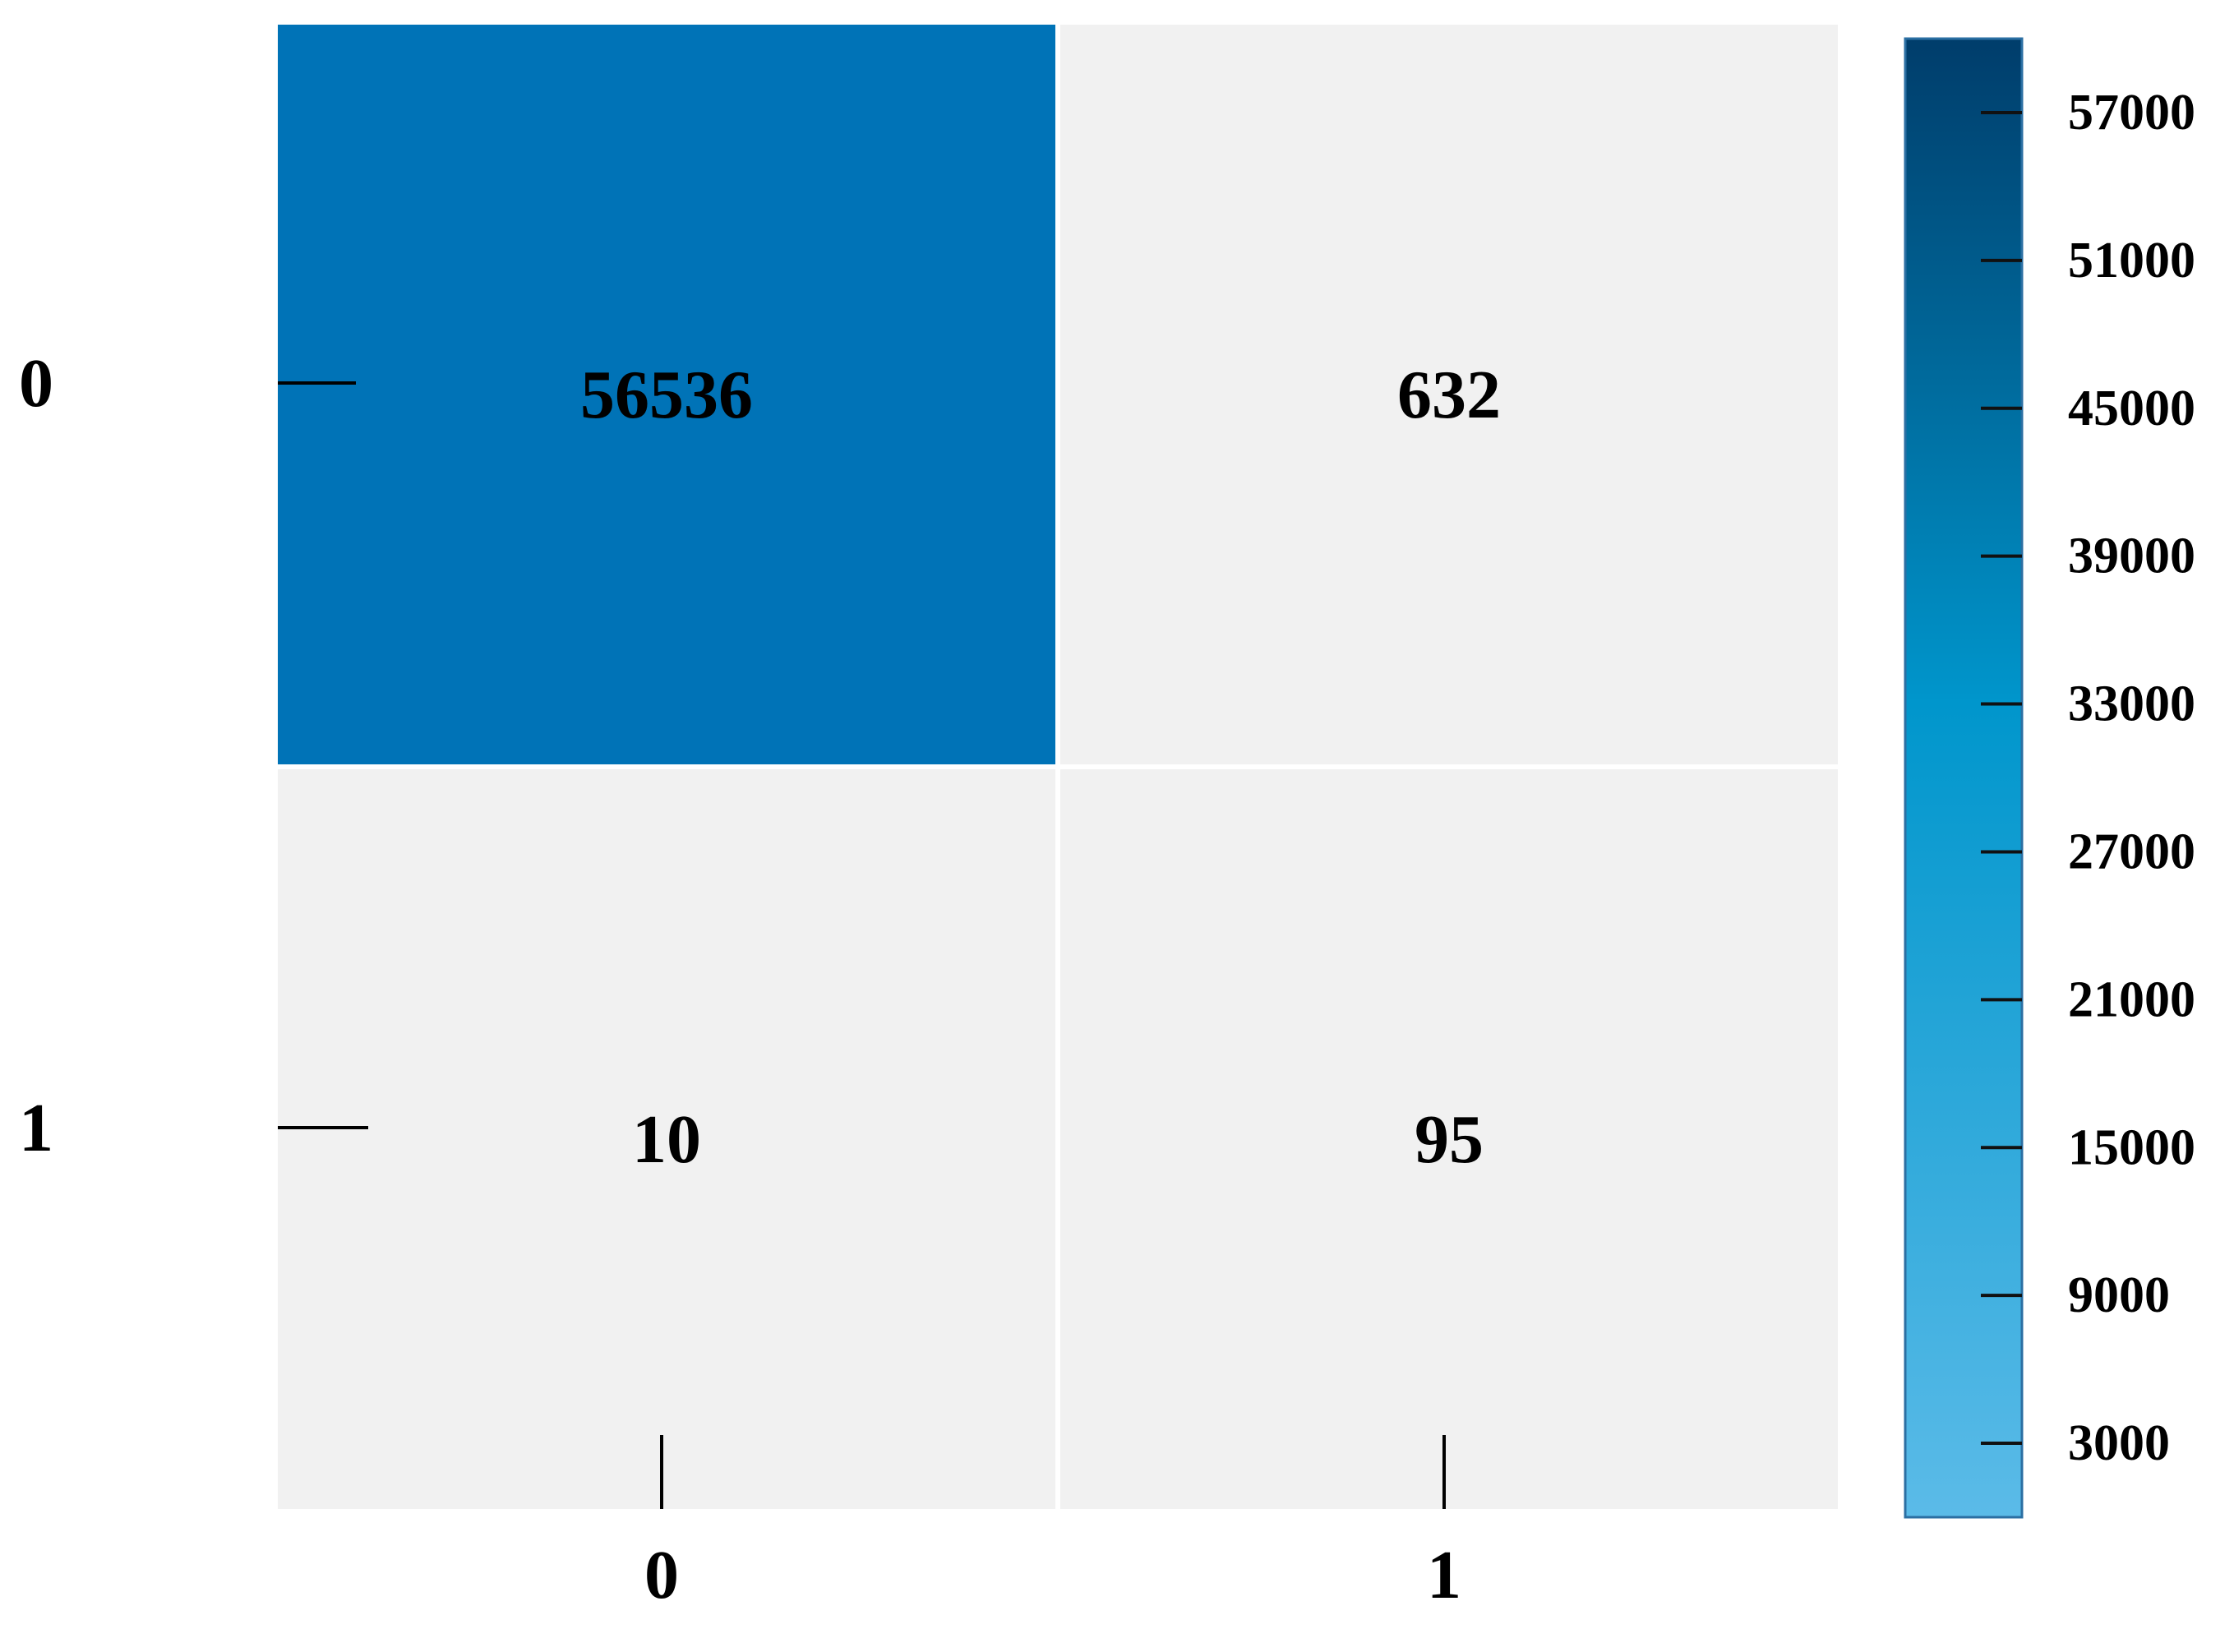  What do you see at coordinates (2131, 851) in the screenshot?
I see `colorbar-tick-label-27000: 27000` at bounding box center [2131, 851].